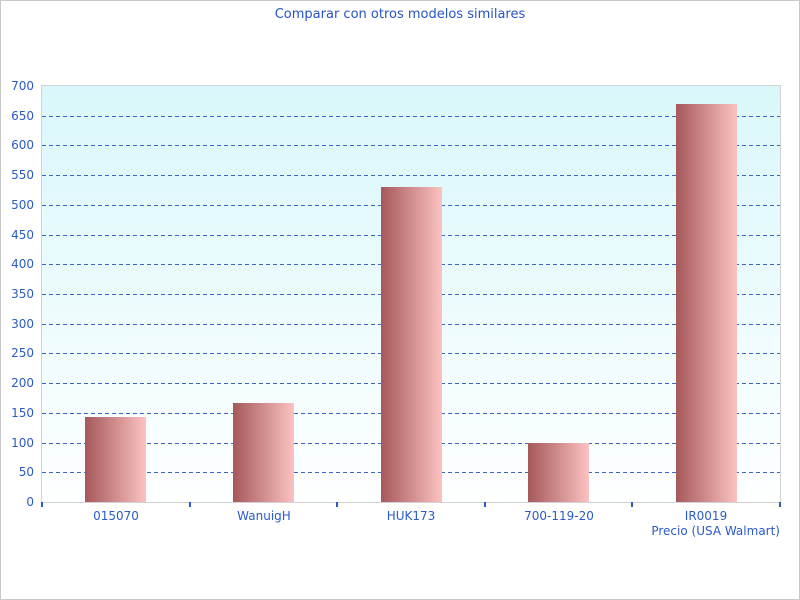  What do you see at coordinates (22, 383) in the screenshot?
I see `y-tick-label: 200` at bounding box center [22, 383].